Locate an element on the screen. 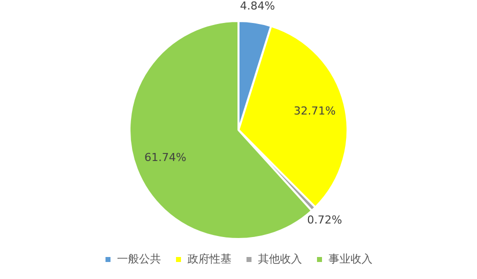  data-label: 0.72% is located at coordinates (324, 219).